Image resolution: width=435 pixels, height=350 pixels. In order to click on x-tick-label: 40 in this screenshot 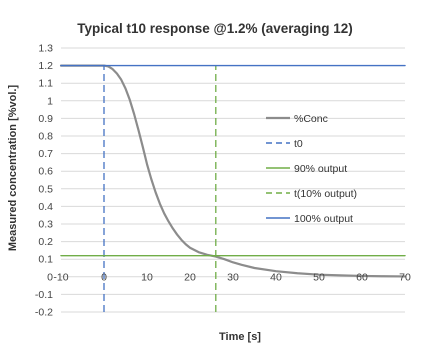, I will do `click(276, 277)`.